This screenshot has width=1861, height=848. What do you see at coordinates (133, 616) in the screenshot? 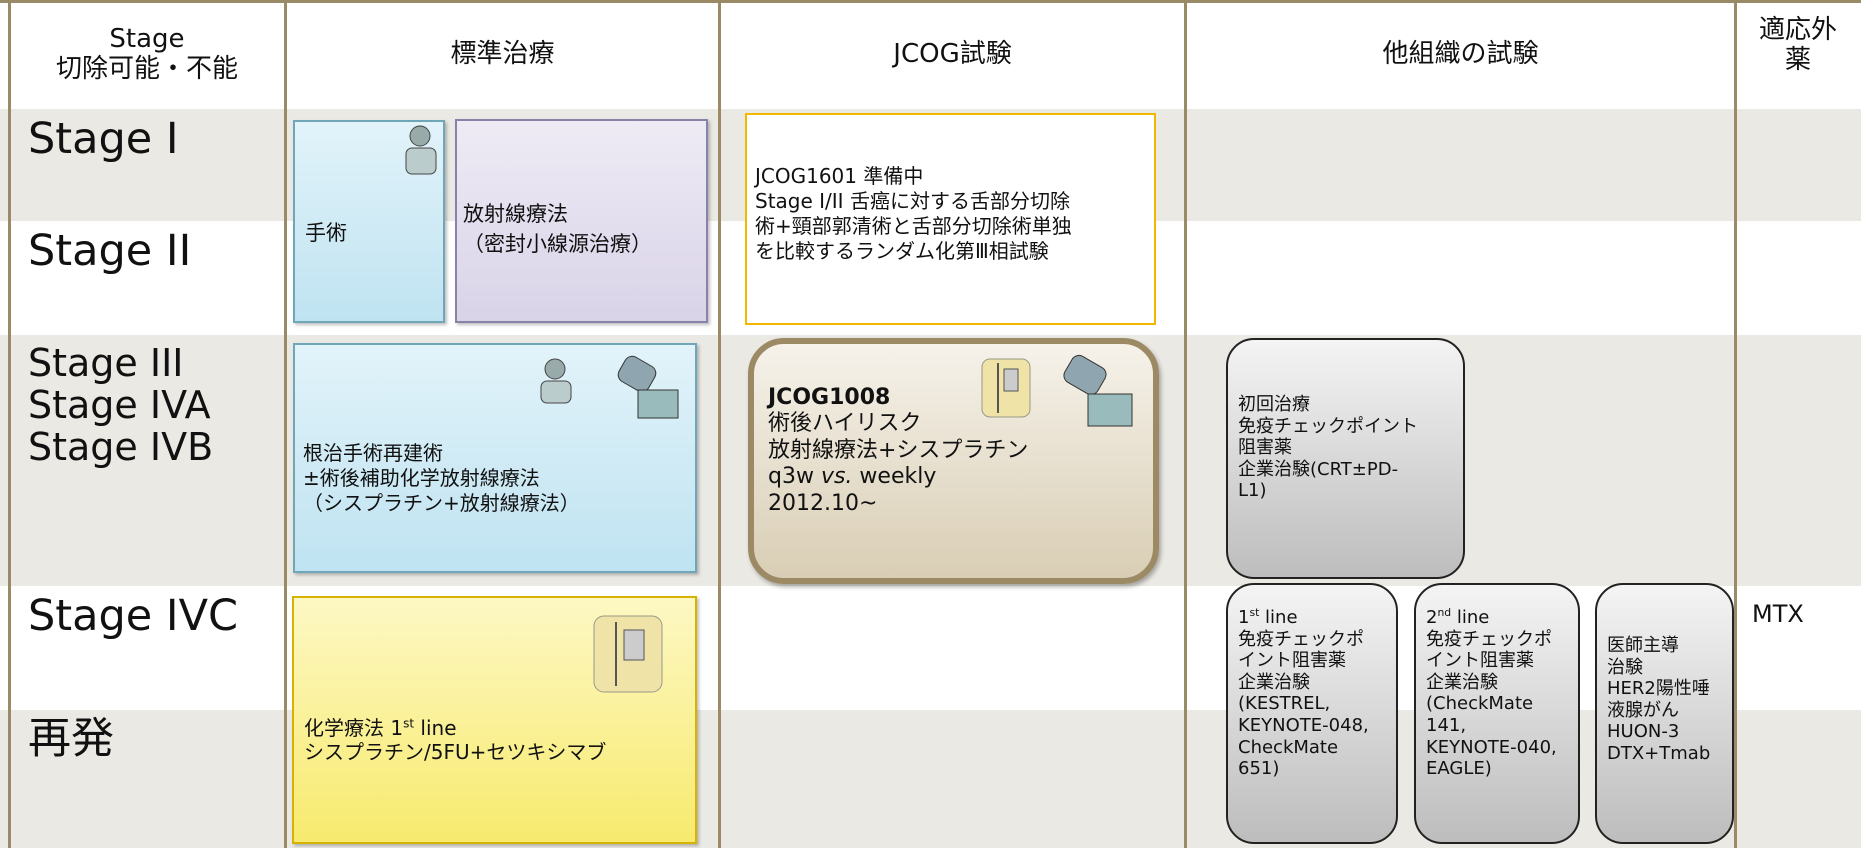
I see `row-label: Stage IVC` at bounding box center [133, 616].